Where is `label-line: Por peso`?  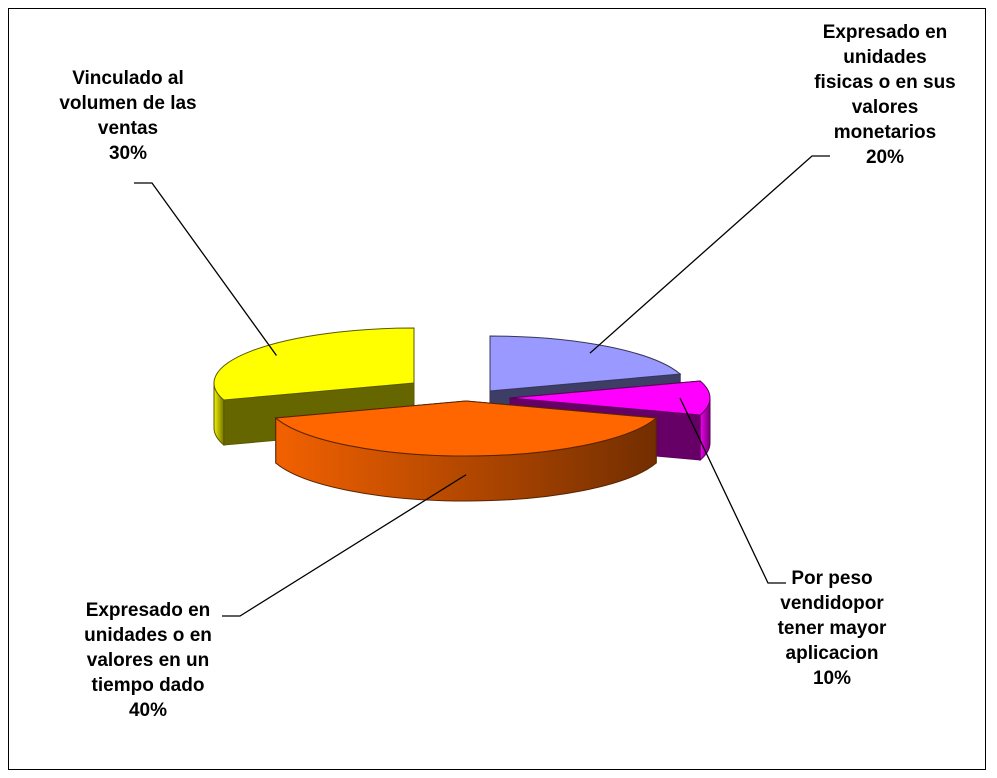 label-line: Por peso is located at coordinates (832, 578).